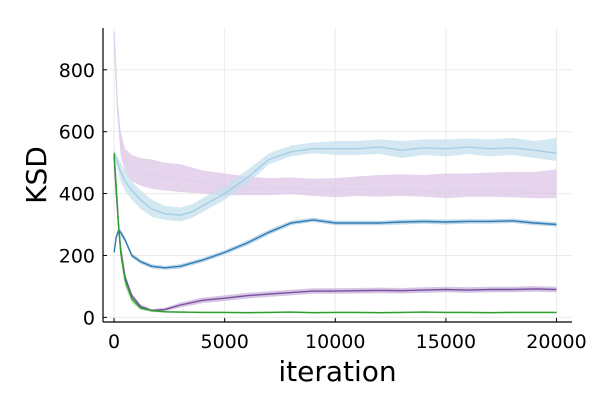 The width and height of the screenshot is (600, 400). I want to click on series-3-band, so click(335, 243).